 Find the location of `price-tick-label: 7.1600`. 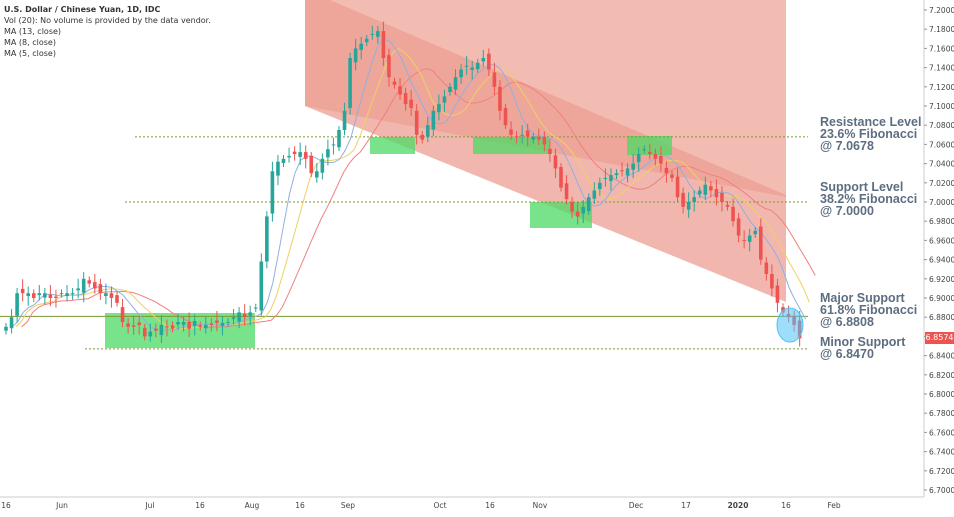

price-tick-label: 7.1600 is located at coordinates (941, 48).